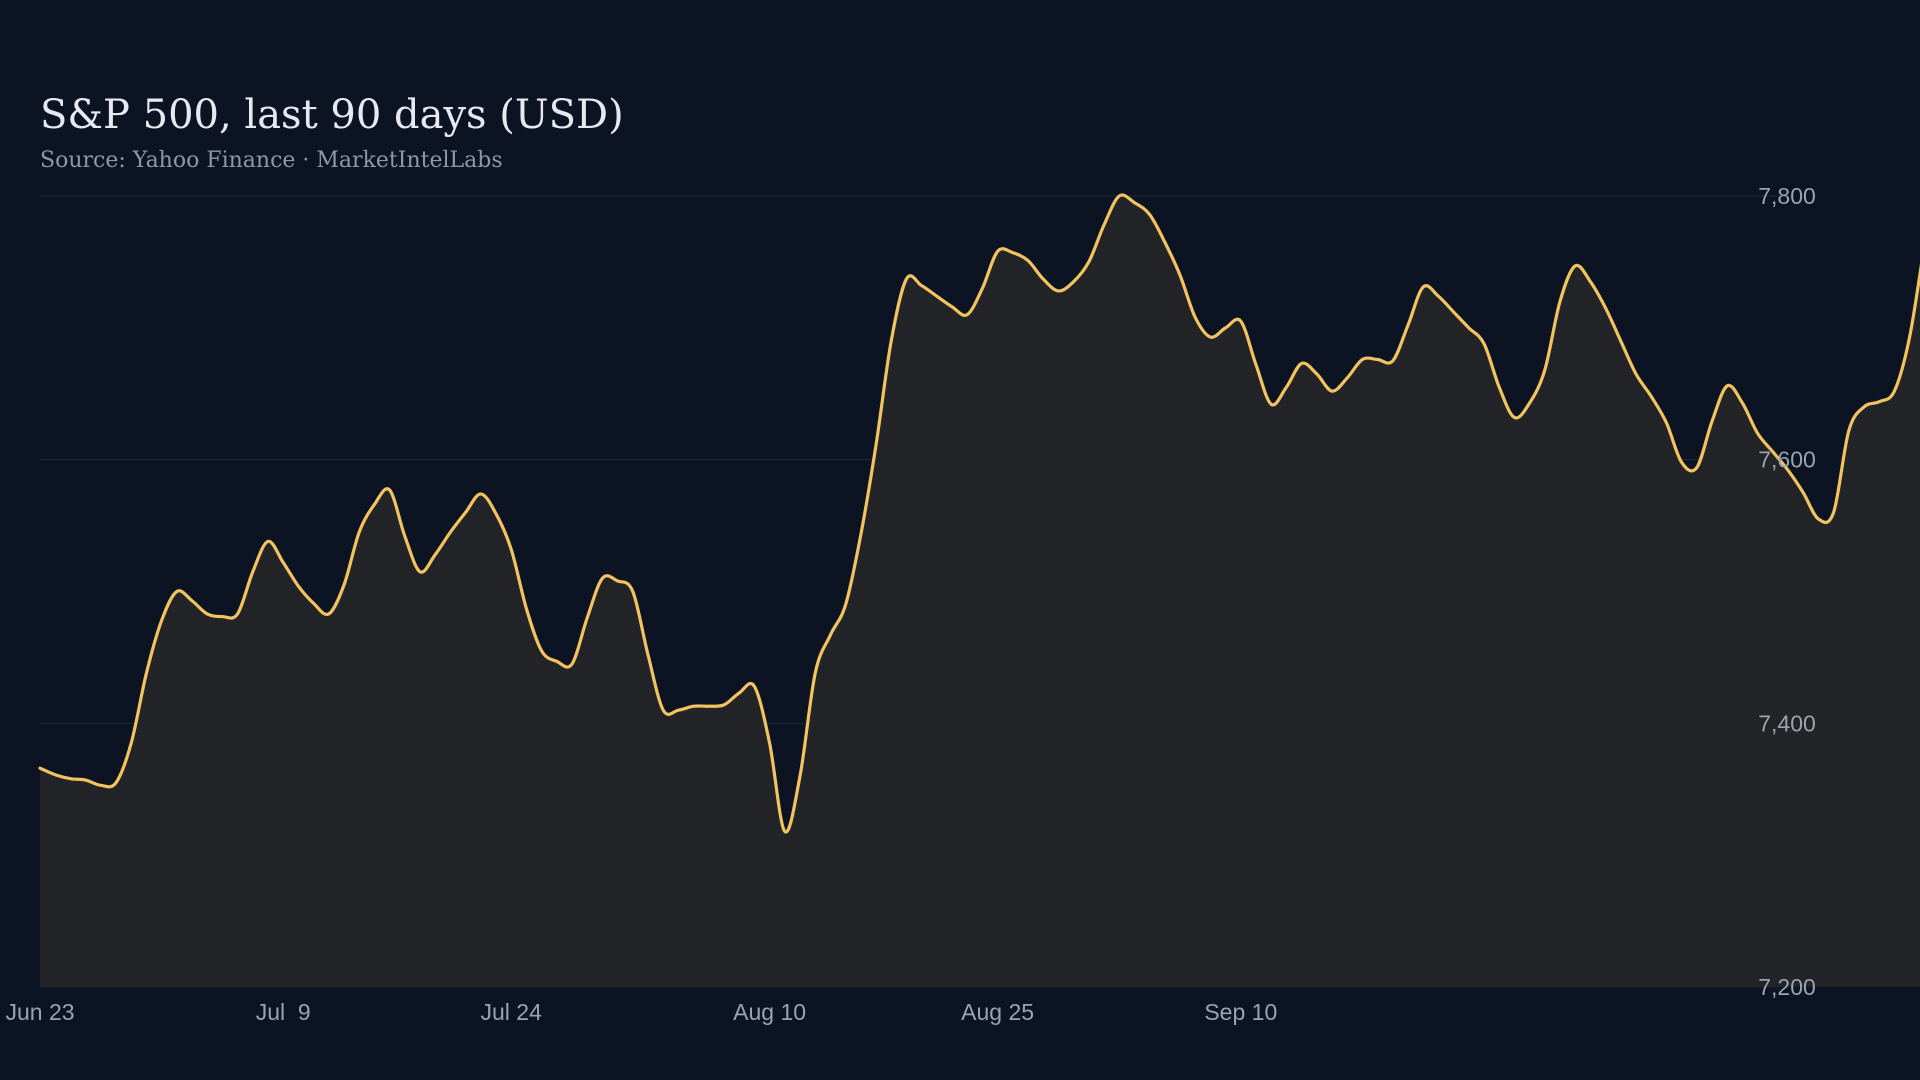 Image resolution: width=1920 pixels, height=1080 pixels. What do you see at coordinates (1787, 987) in the screenshot?
I see `y-tick-label: 7,200` at bounding box center [1787, 987].